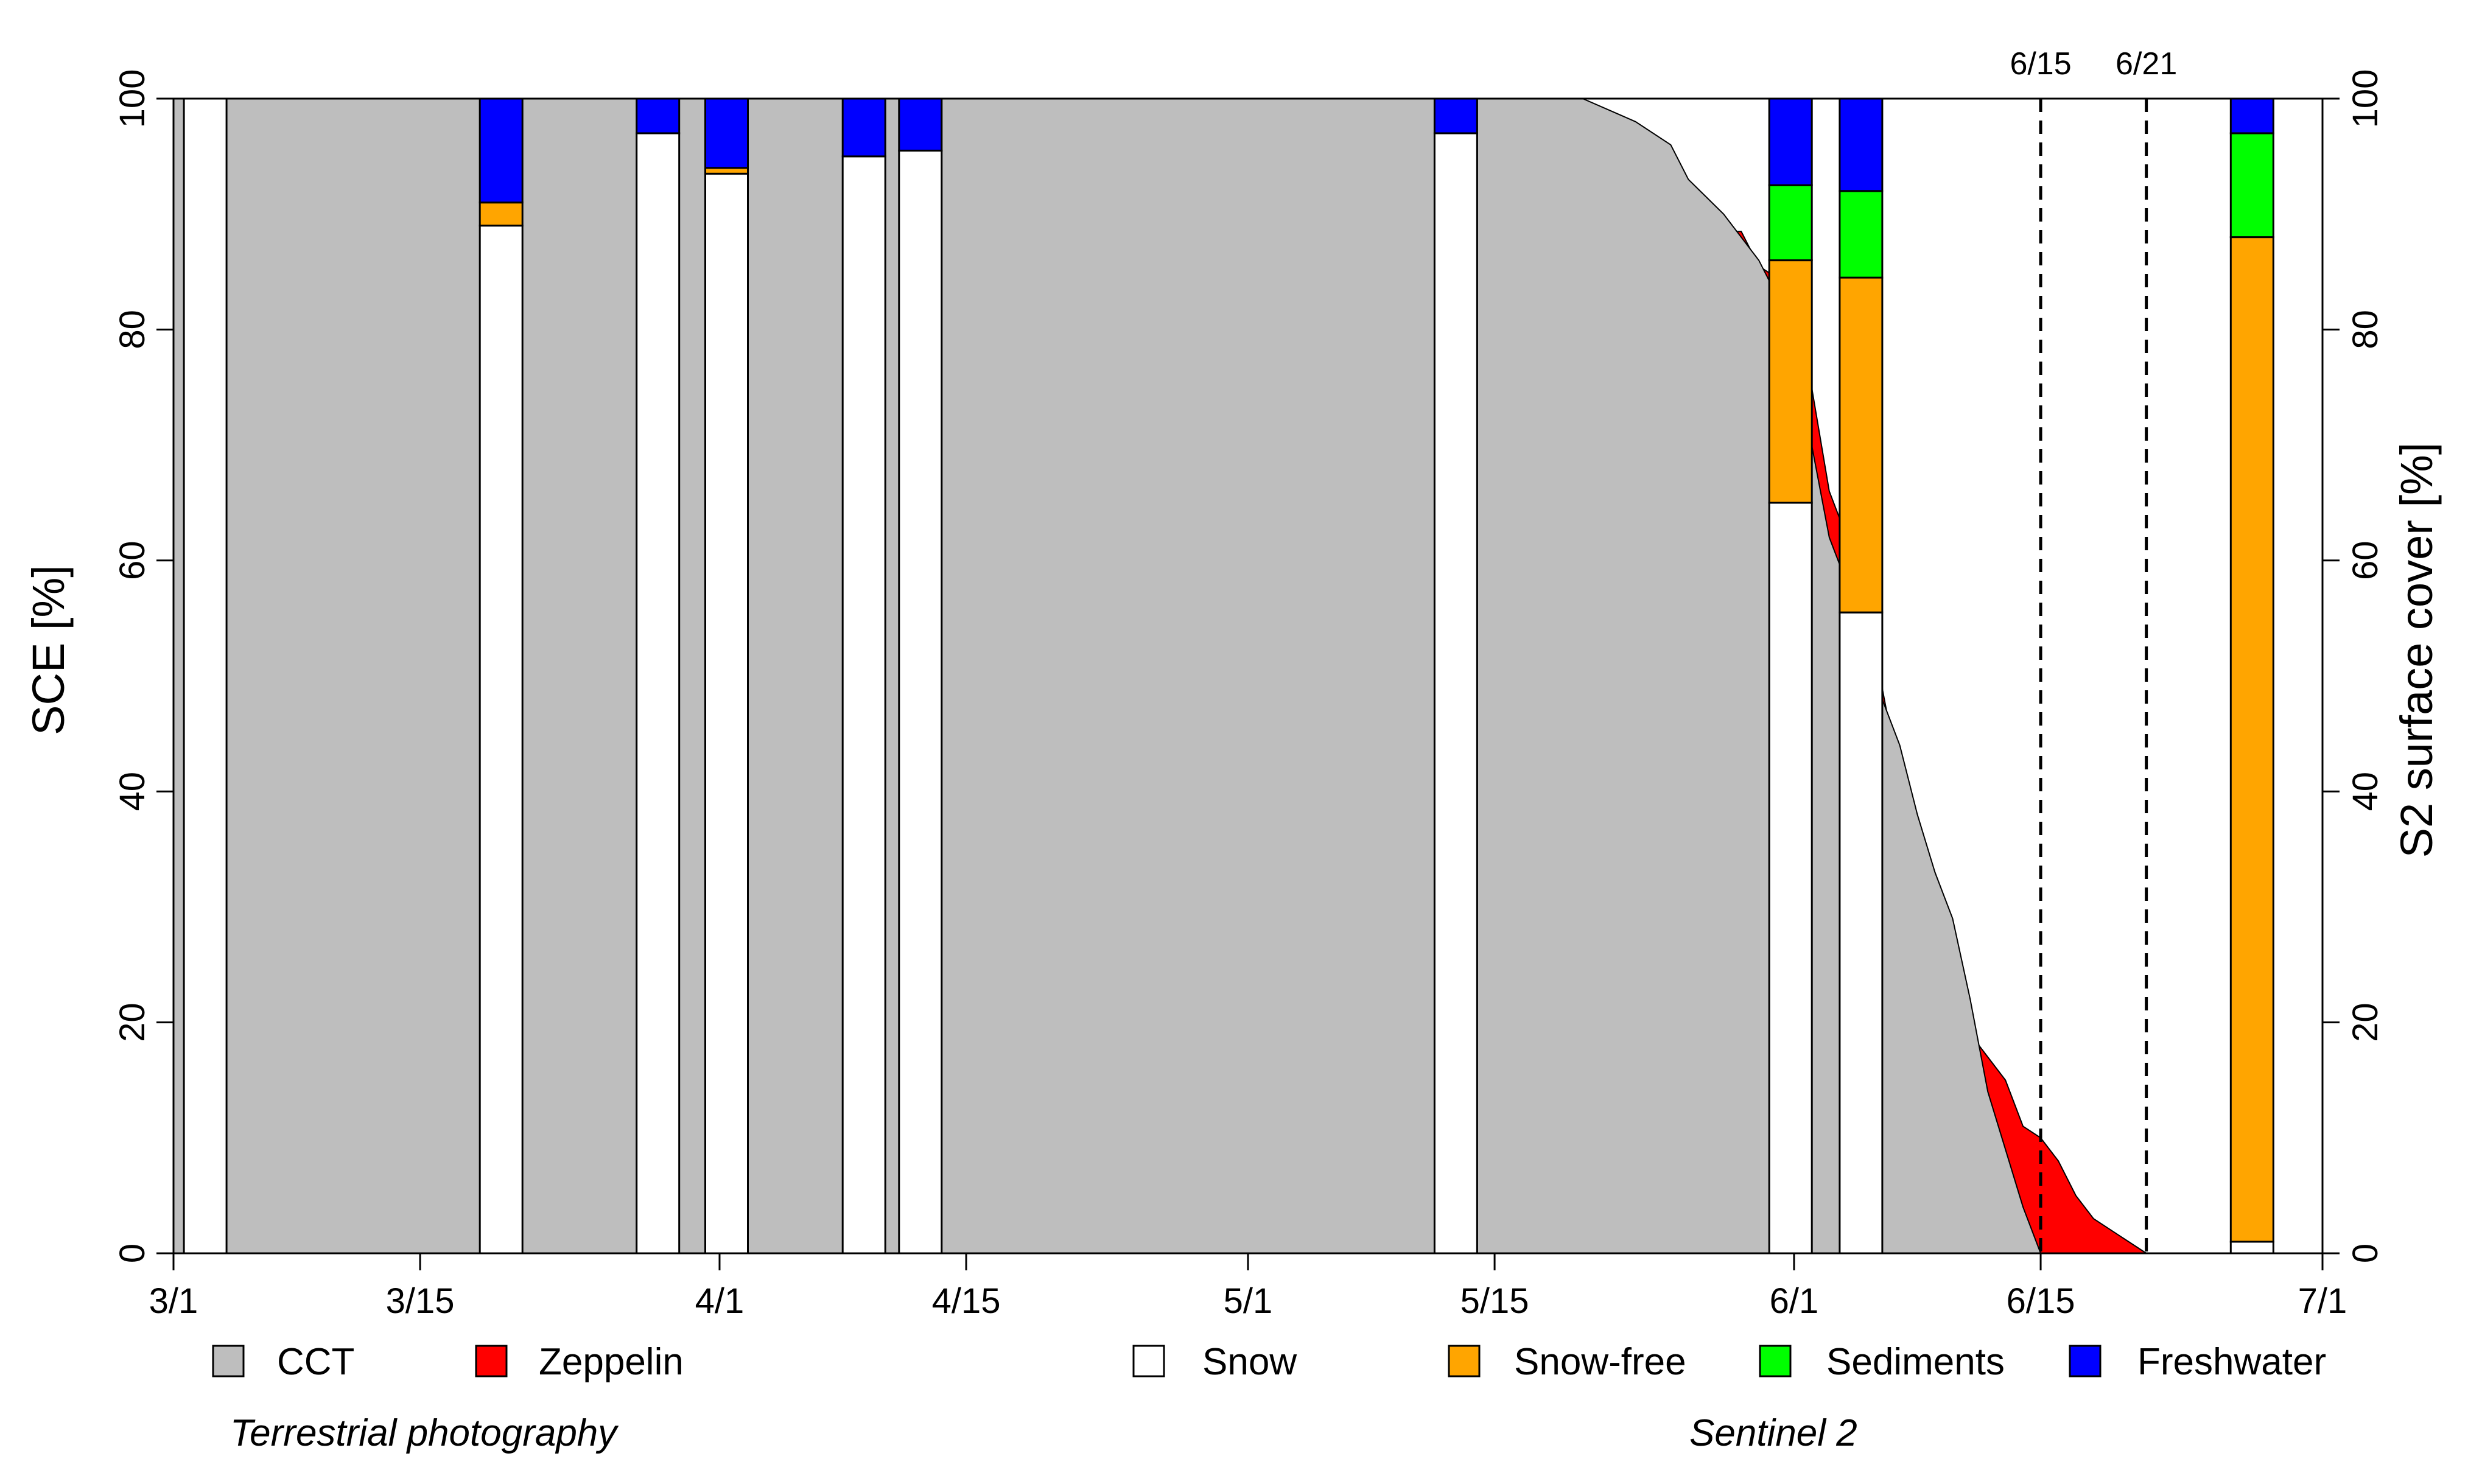  Describe the element at coordinates (1790, 223) in the screenshot. I see `s2-bar-8-sediments` at that location.